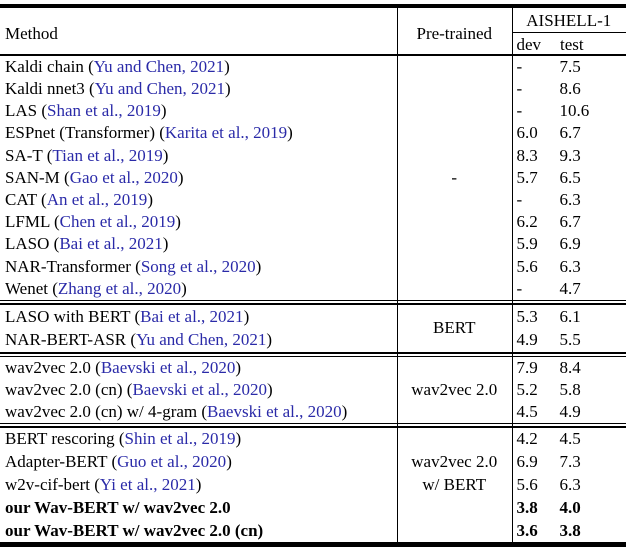  I want to click on citation-link: Shan et al., 2019, so click(104, 111).